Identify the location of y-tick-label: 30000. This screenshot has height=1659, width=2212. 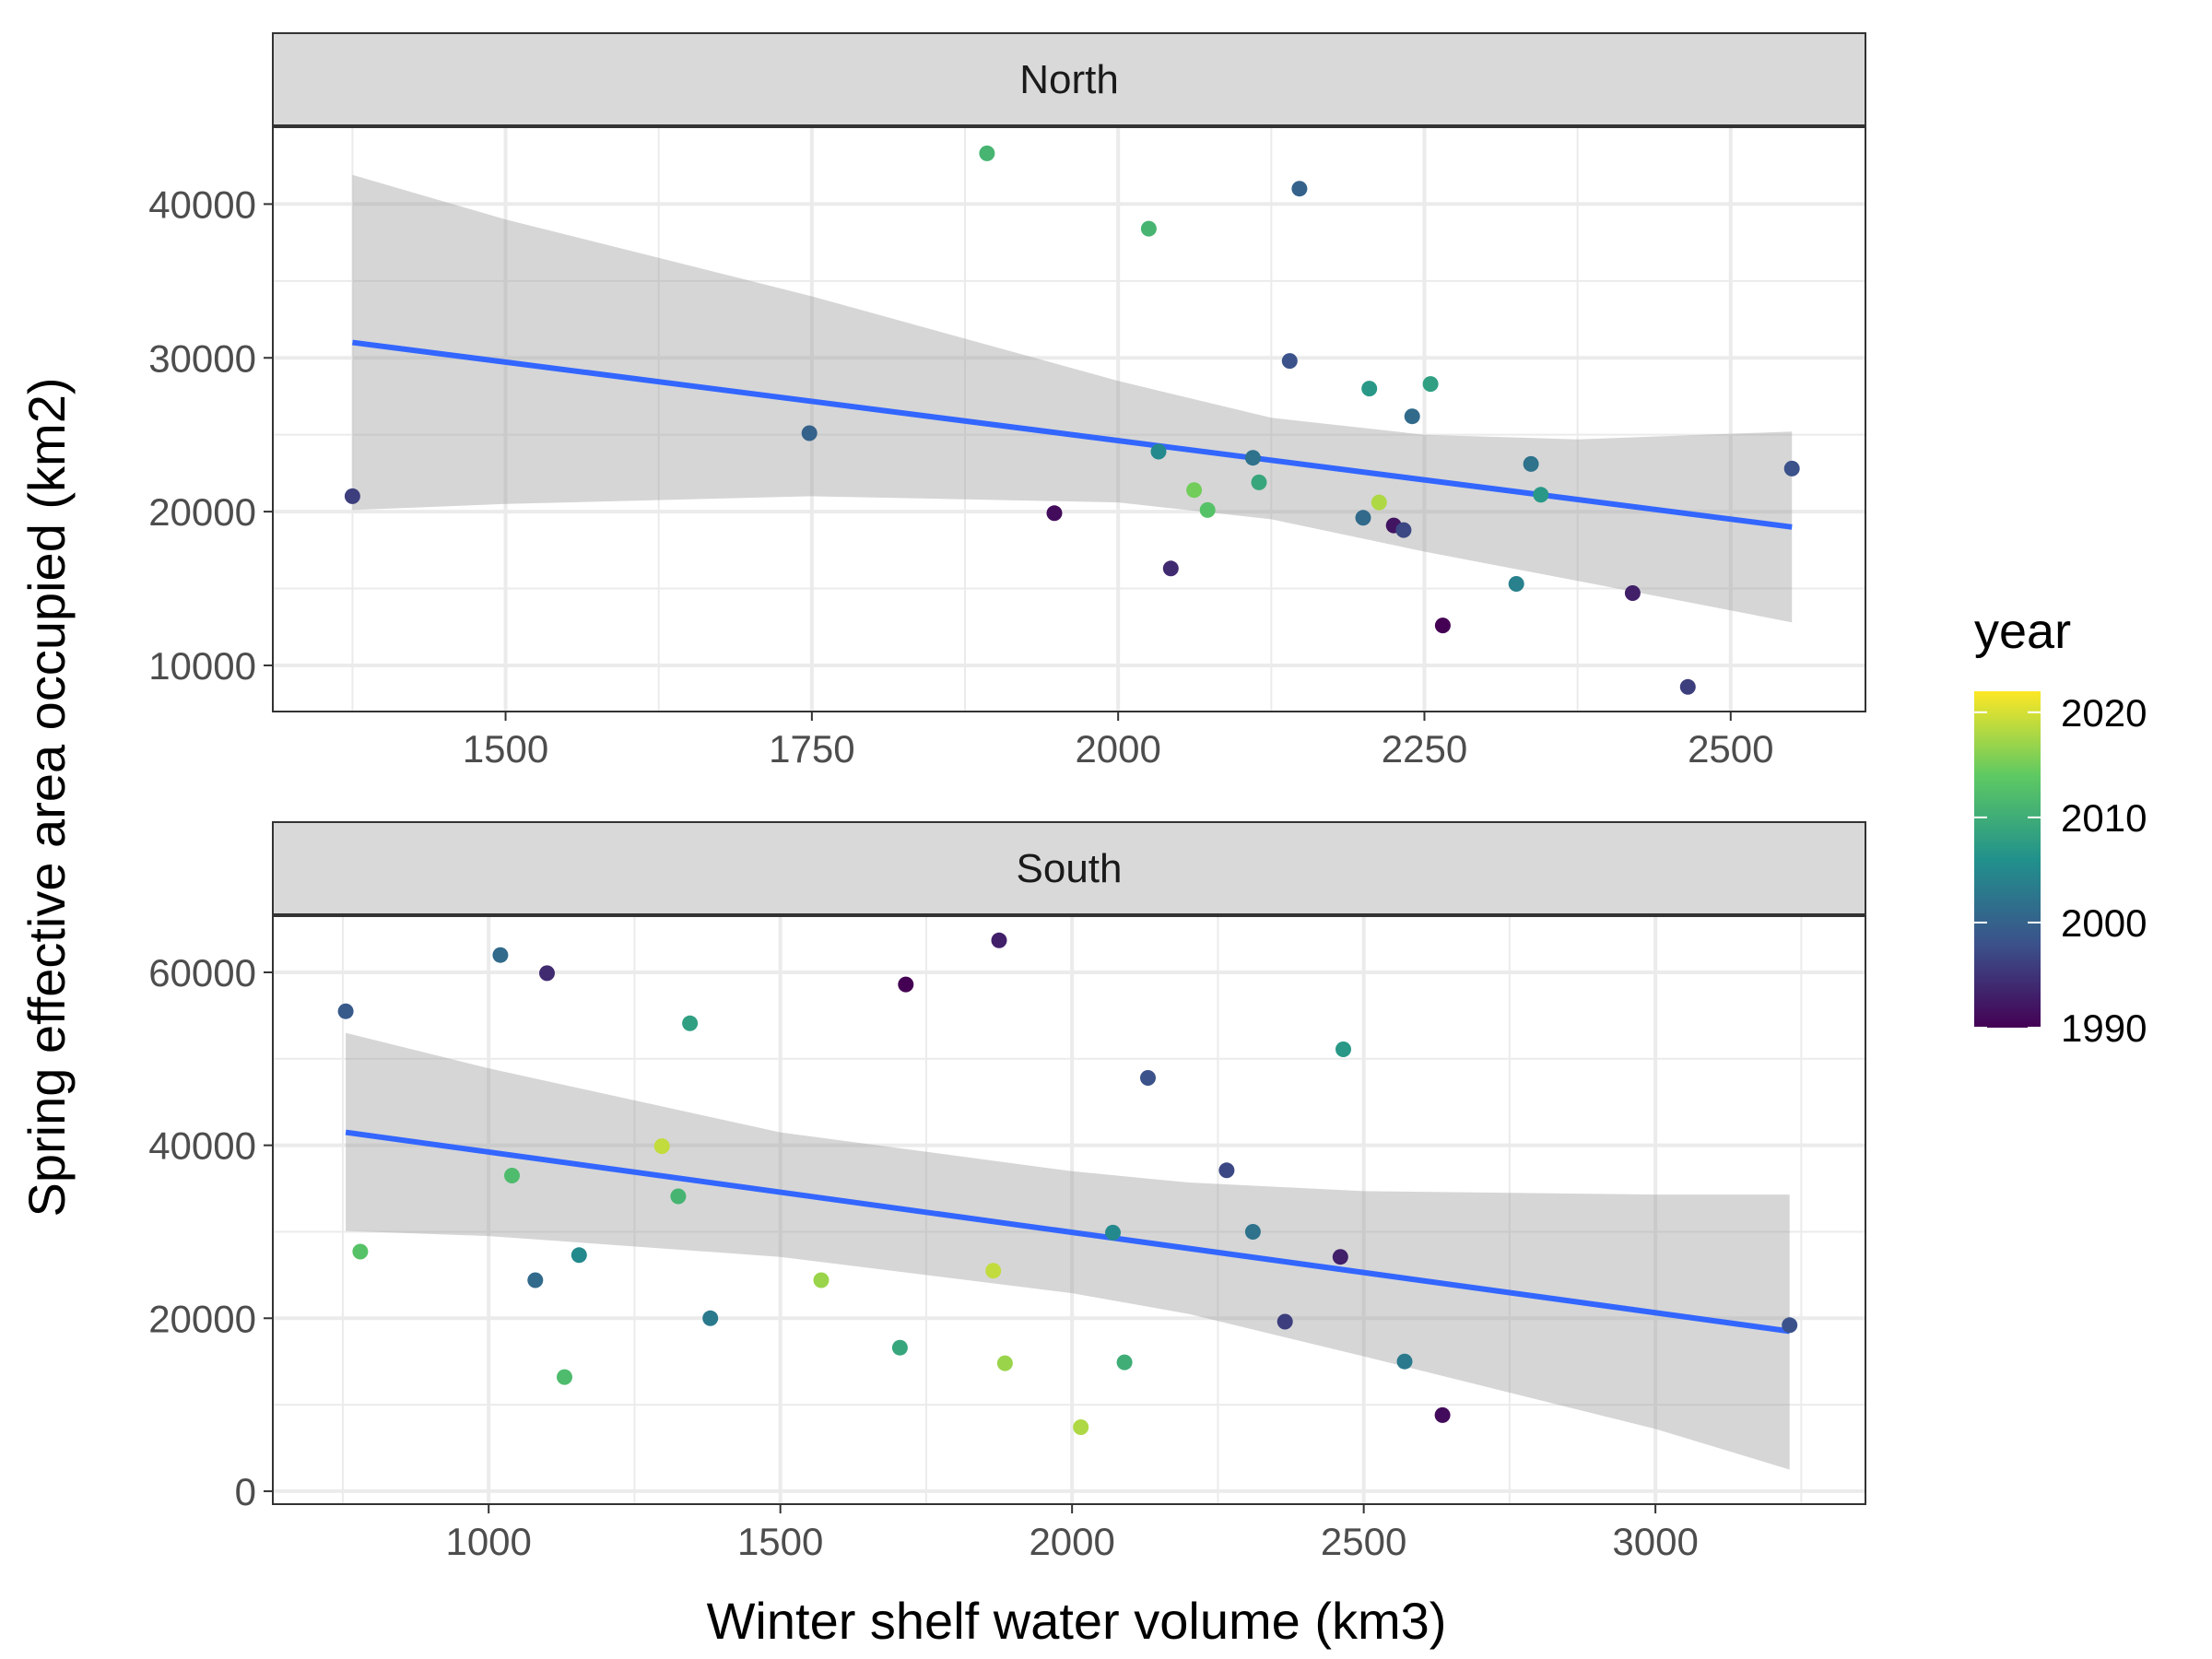
(202, 358).